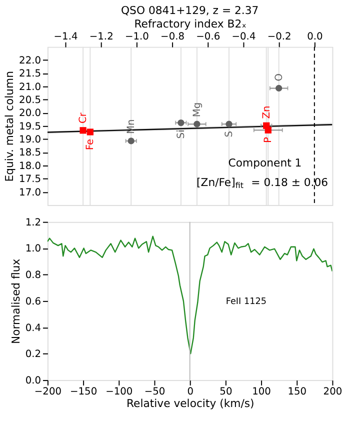 This screenshot has width=353, height=436. Describe the element at coordinates (33, 328) in the screenshot. I see `y-tick-label: 0.4` at that location.